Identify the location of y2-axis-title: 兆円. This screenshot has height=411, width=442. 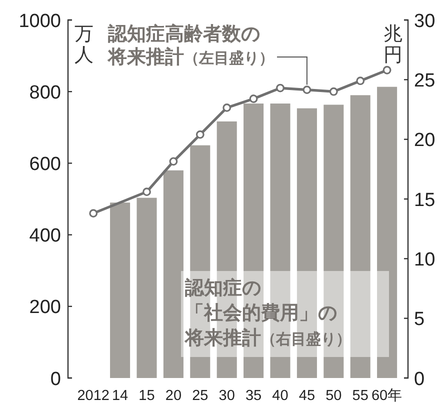
(393, 45).